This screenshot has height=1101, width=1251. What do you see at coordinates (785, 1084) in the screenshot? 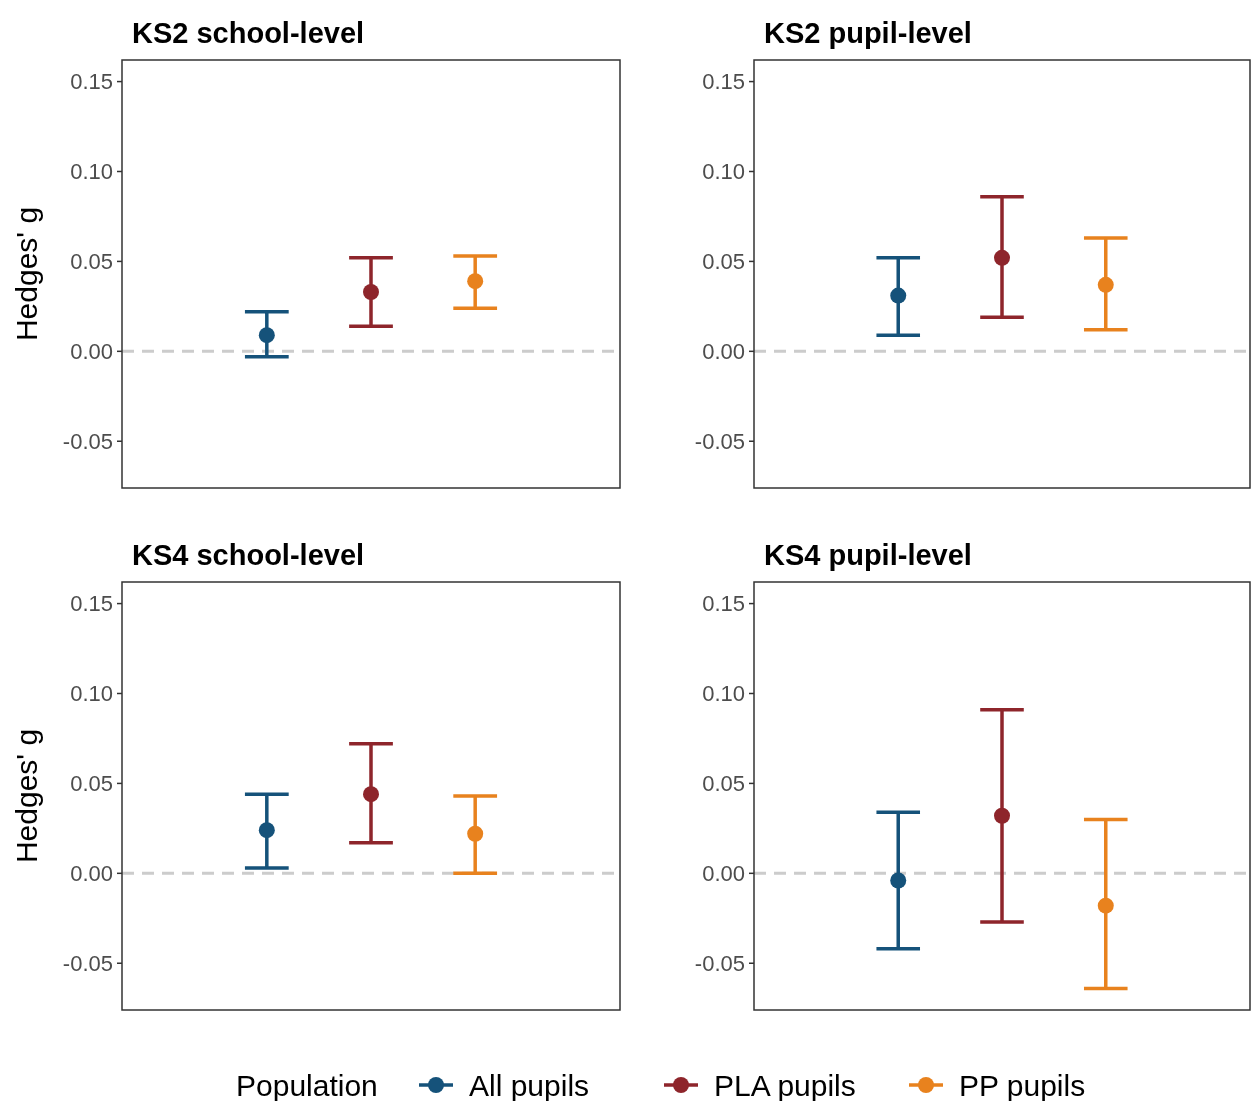
I see `legend-label: PLA pupils` at bounding box center [785, 1084].